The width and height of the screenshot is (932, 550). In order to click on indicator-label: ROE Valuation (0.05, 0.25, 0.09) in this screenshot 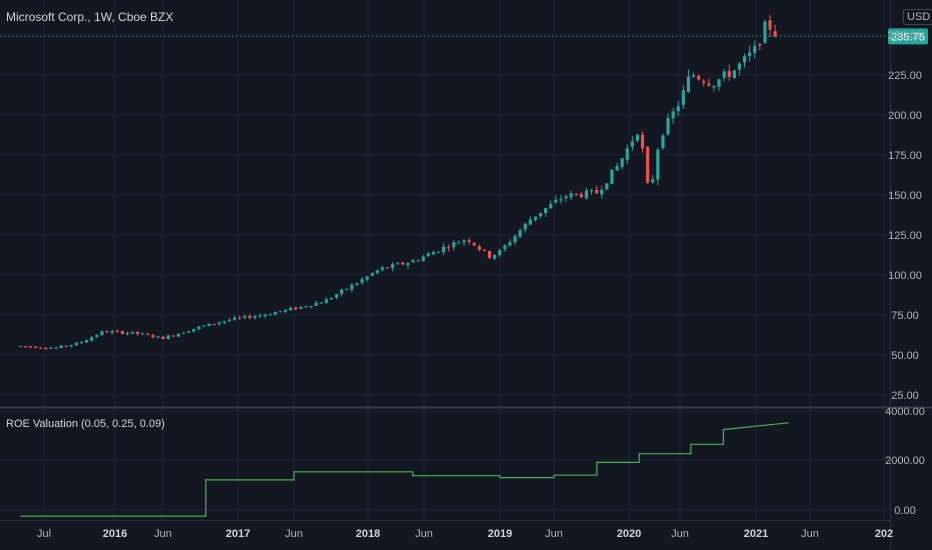, I will do `click(85, 424)`.